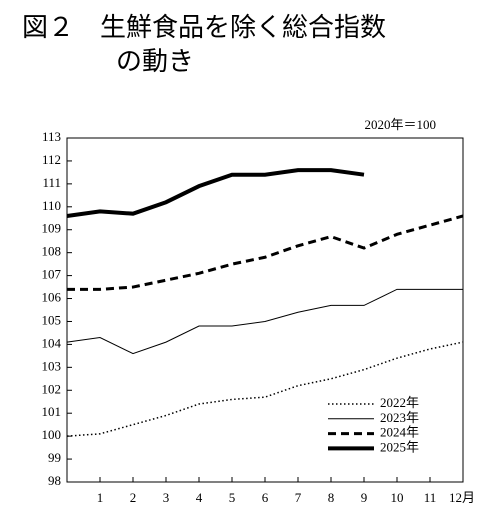  Describe the element at coordinates (52, 251) in the screenshot. I see `y-tick-label: 108` at that location.